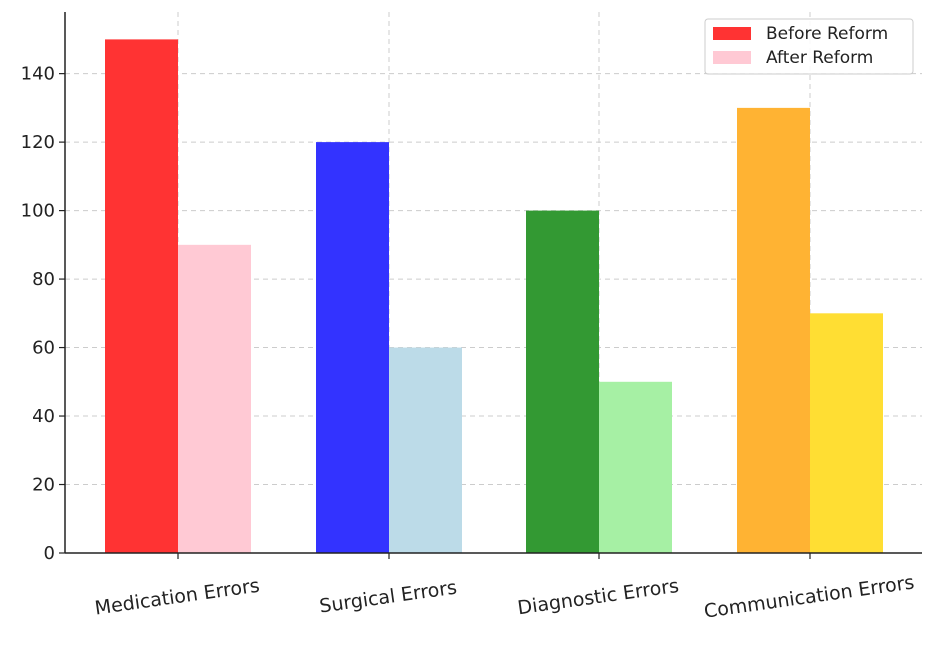  Describe the element at coordinates (43, 279) in the screenshot. I see `y-tick-label: 80` at that location.